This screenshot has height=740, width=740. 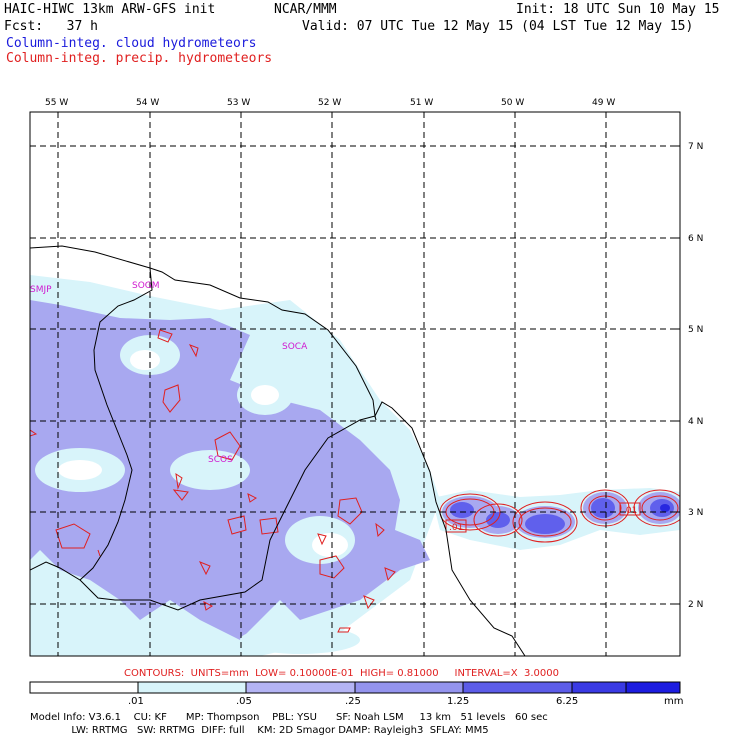 I want to click on border-west, so click(x=91, y=424).